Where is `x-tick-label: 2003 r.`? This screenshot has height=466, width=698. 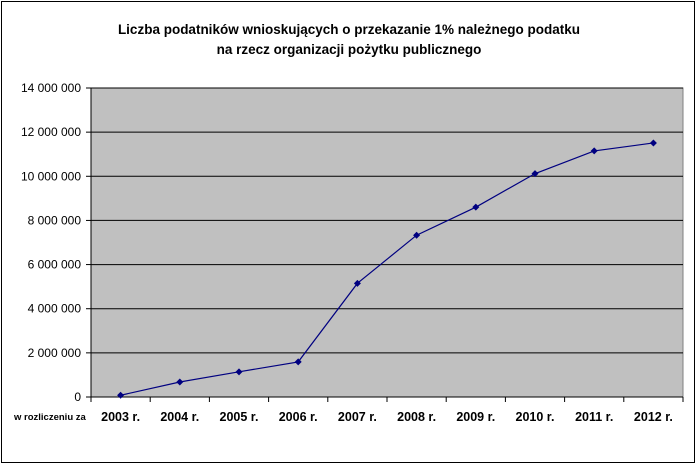
x-tick-label: 2003 r. is located at coordinates (120, 417).